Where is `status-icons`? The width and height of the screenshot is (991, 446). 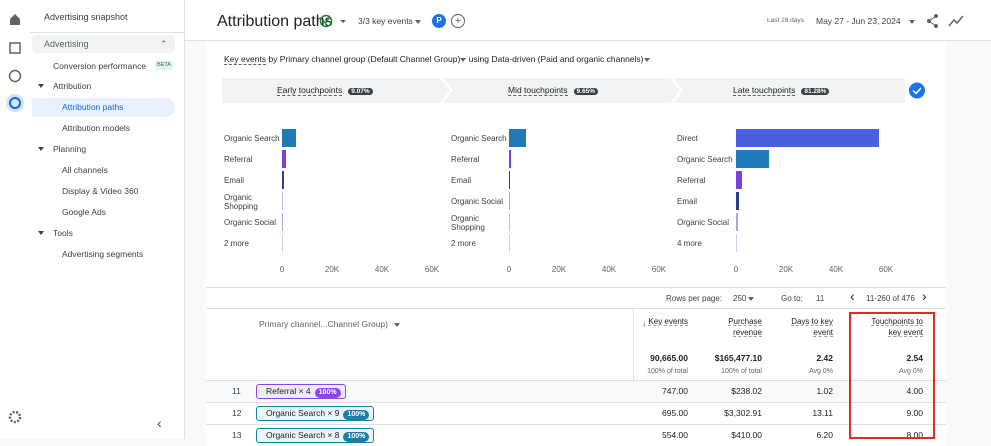 status-icons is located at coordinates (334, 21).